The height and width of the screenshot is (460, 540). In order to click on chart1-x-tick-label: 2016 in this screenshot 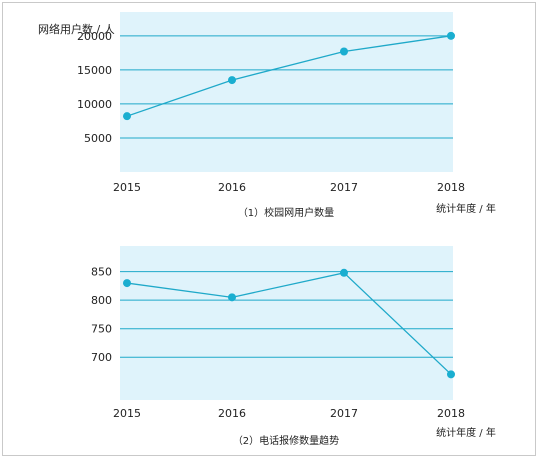, I will do `click(232, 187)`.